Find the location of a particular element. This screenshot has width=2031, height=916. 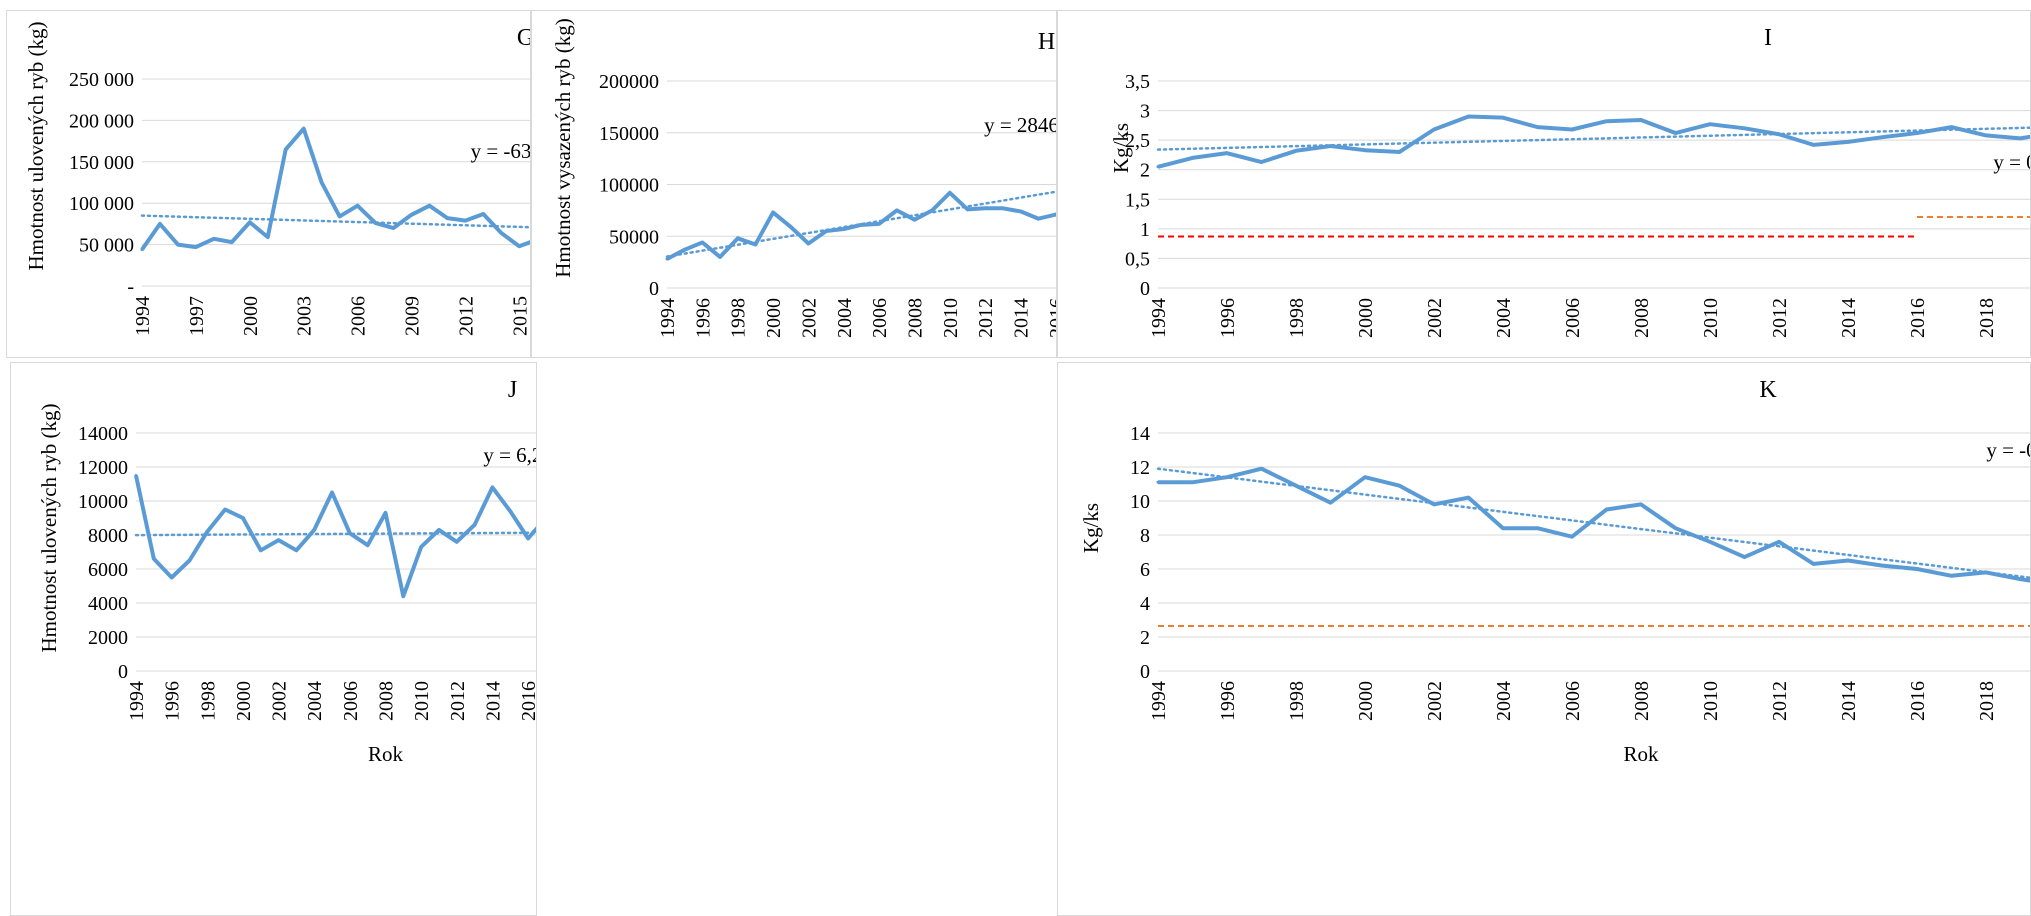

x-axis-label: Rok is located at coordinates (1641, 754).